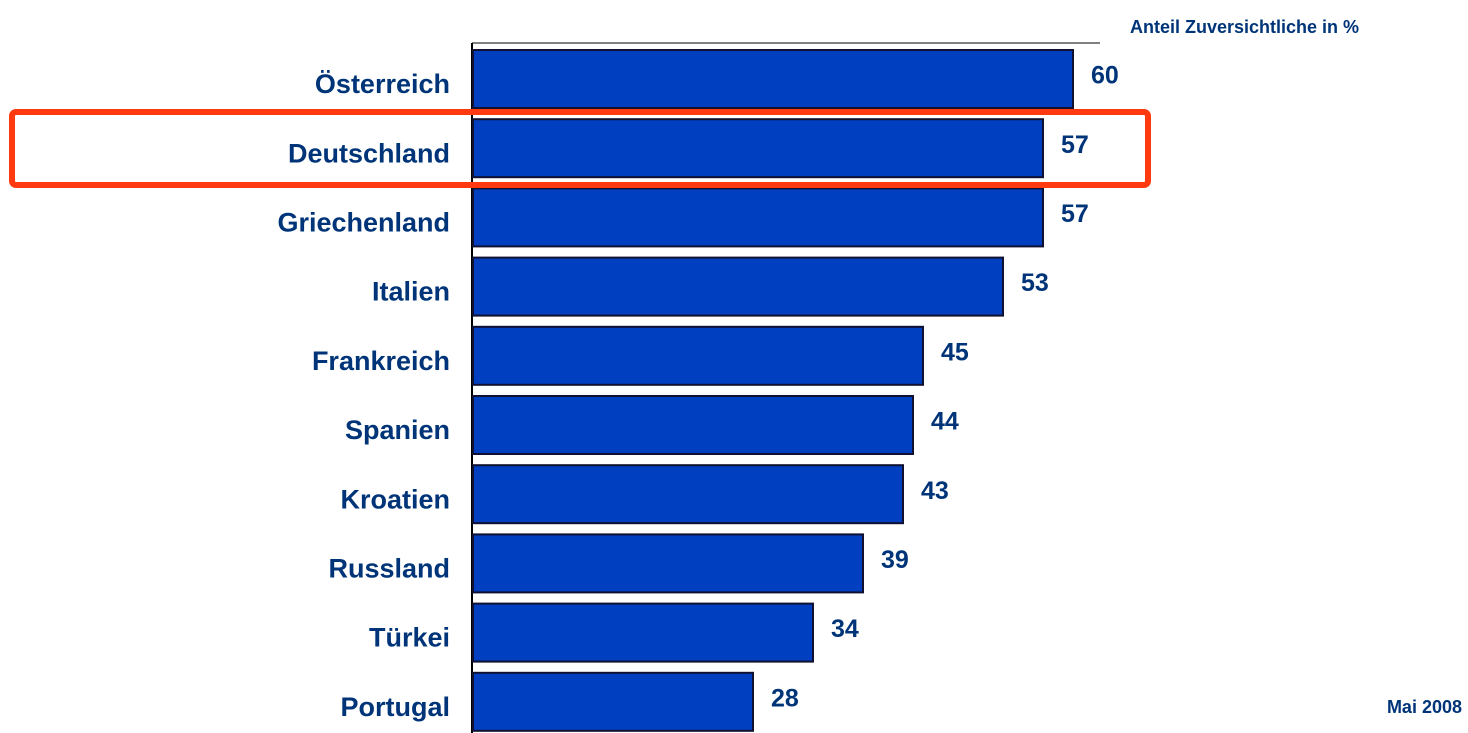 The image size is (1468, 733). What do you see at coordinates (382, 84) in the screenshot?
I see `category-label: Österreich` at bounding box center [382, 84].